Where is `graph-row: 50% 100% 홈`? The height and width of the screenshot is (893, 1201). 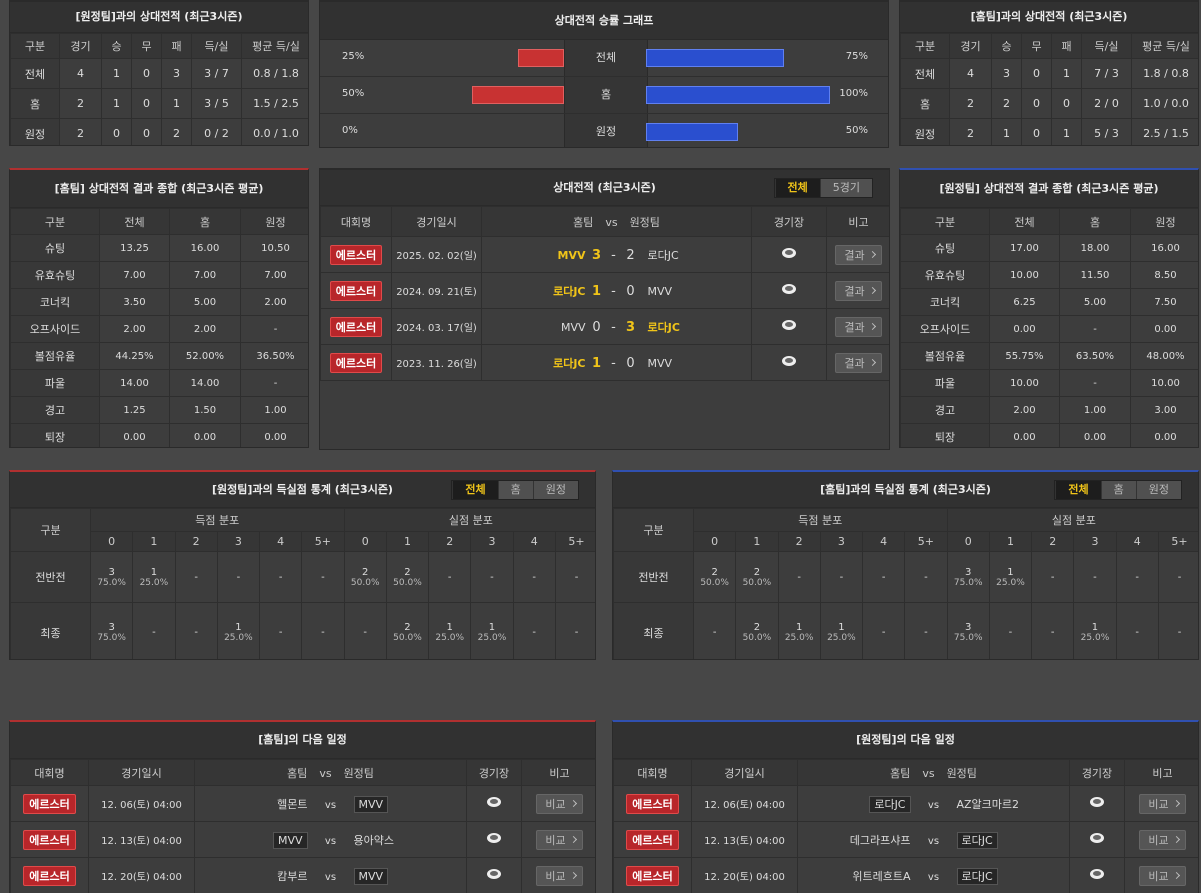 graph-row: 50% 100% 홈 is located at coordinates (604, 95).